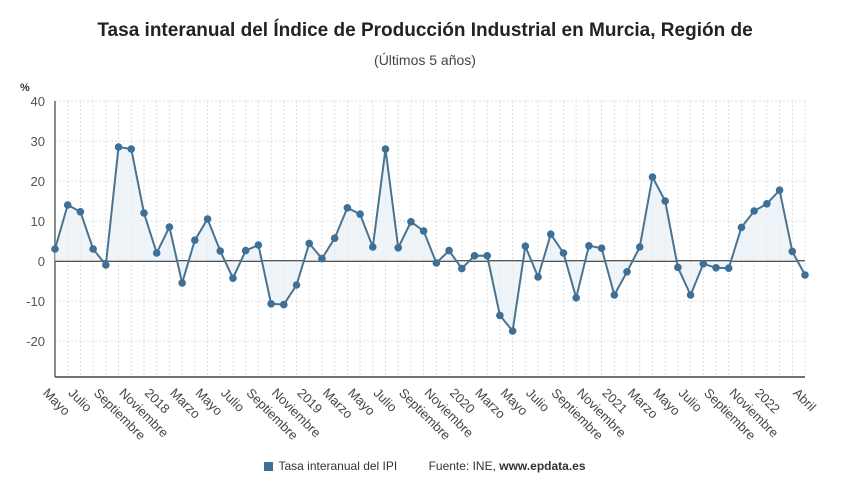 This screenshot has height=498, width=850. What do you see at coordinates (38, 181) in the screenshot?
I see `y-tick-label: 20` at bounding box center [38, 181].